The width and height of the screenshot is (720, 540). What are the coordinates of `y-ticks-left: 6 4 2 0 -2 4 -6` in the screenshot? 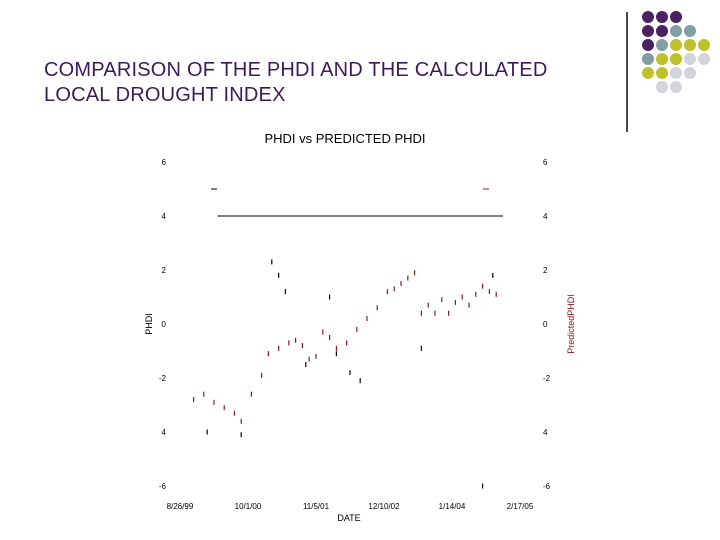 It's located at (163, 324).